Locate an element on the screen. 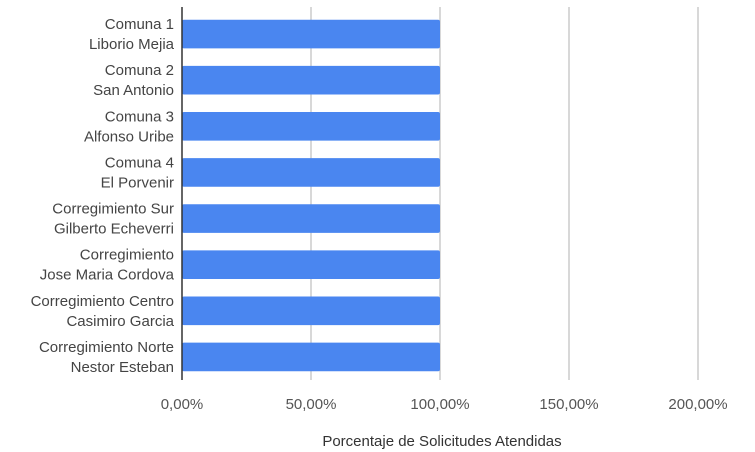 The image size is (755, 452). x-tick-label: 50,00% is located at coordinates (311, 404).